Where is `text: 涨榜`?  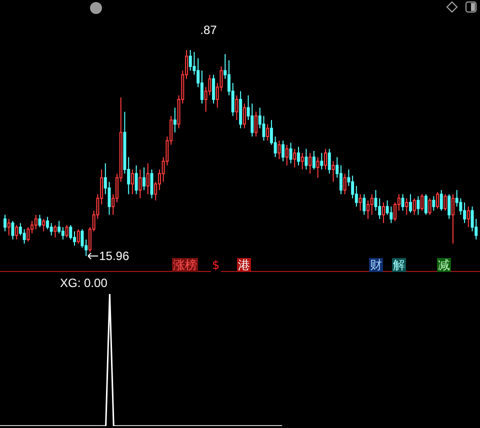 text: 涨榜 is located at coordinates (185, 265).